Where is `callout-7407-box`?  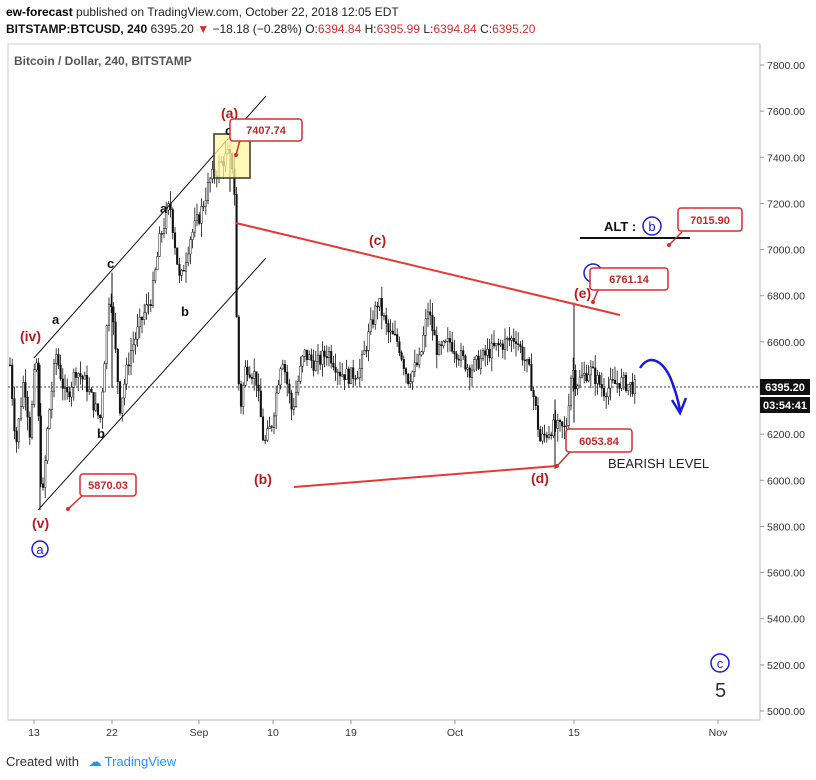
callout-7407-box is located at coordinates (266, 130).